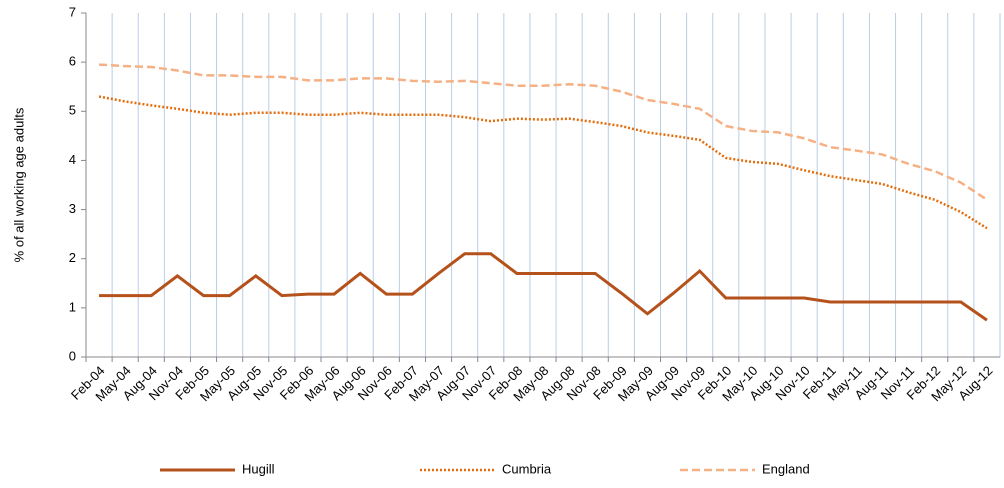  Describe the element at coordinates (72, 61) in the screenshot. I see `y-tick-label: 6` at that location.